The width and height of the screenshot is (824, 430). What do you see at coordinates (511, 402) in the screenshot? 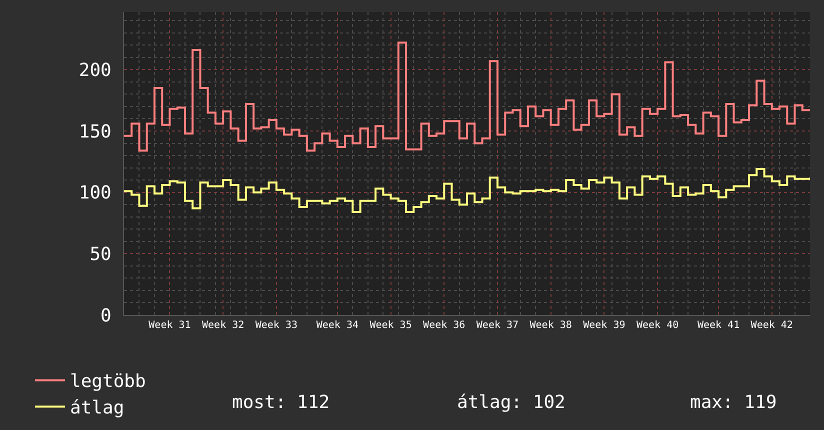
I see `text: átlag: 102` at bounding box center [511, 402].